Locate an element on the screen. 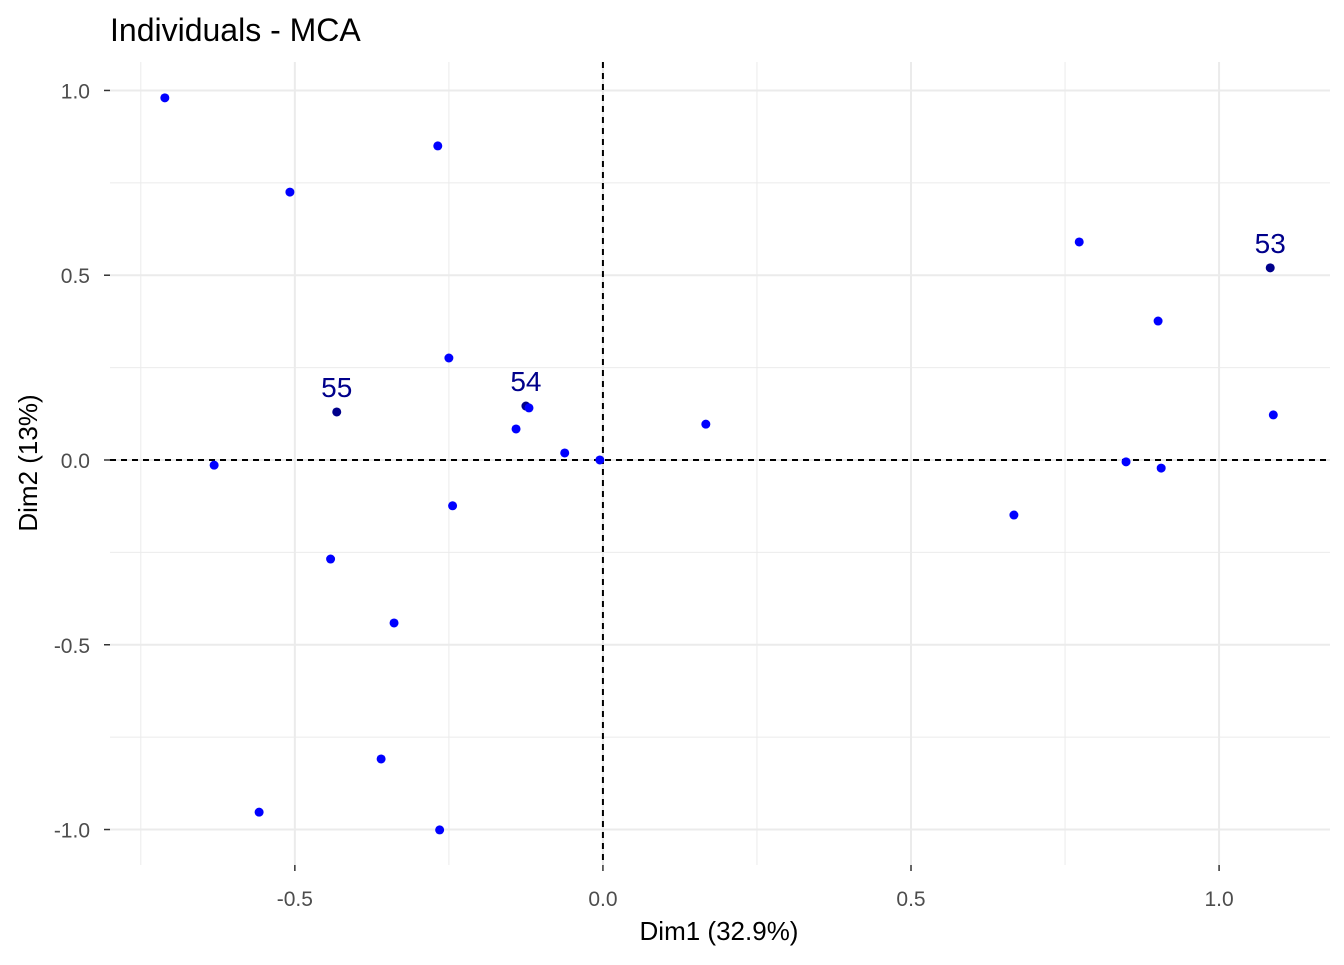  y-axis-label: Dim2 (13%) is located at coordinates (28, 462).